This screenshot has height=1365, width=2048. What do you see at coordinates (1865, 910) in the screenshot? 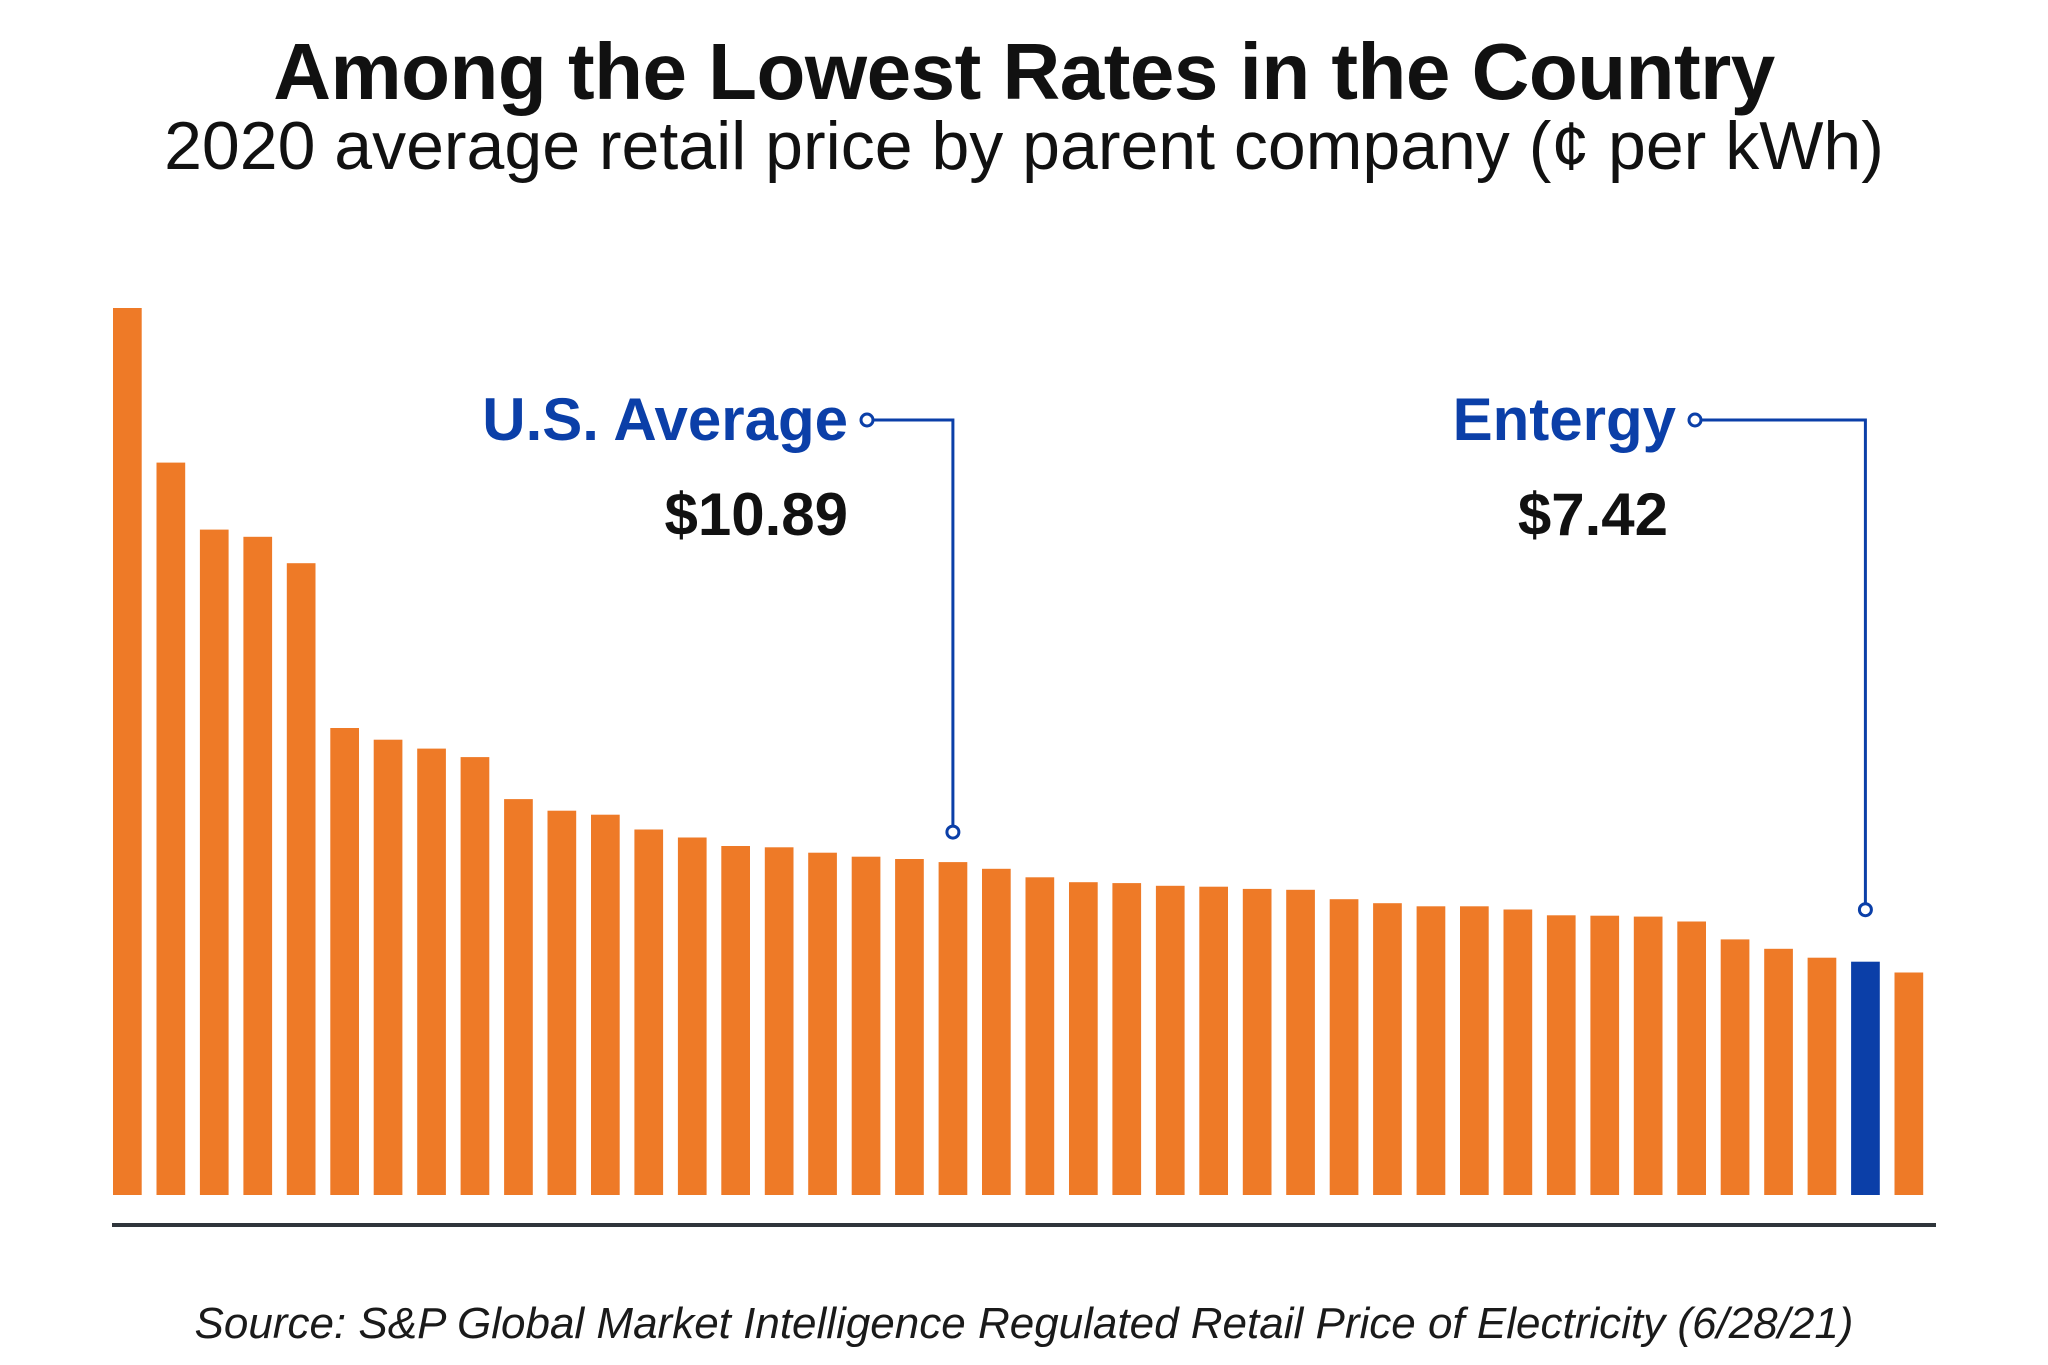
I see `annotation-entergy-end-dot` at bounding box center [1865, 910].